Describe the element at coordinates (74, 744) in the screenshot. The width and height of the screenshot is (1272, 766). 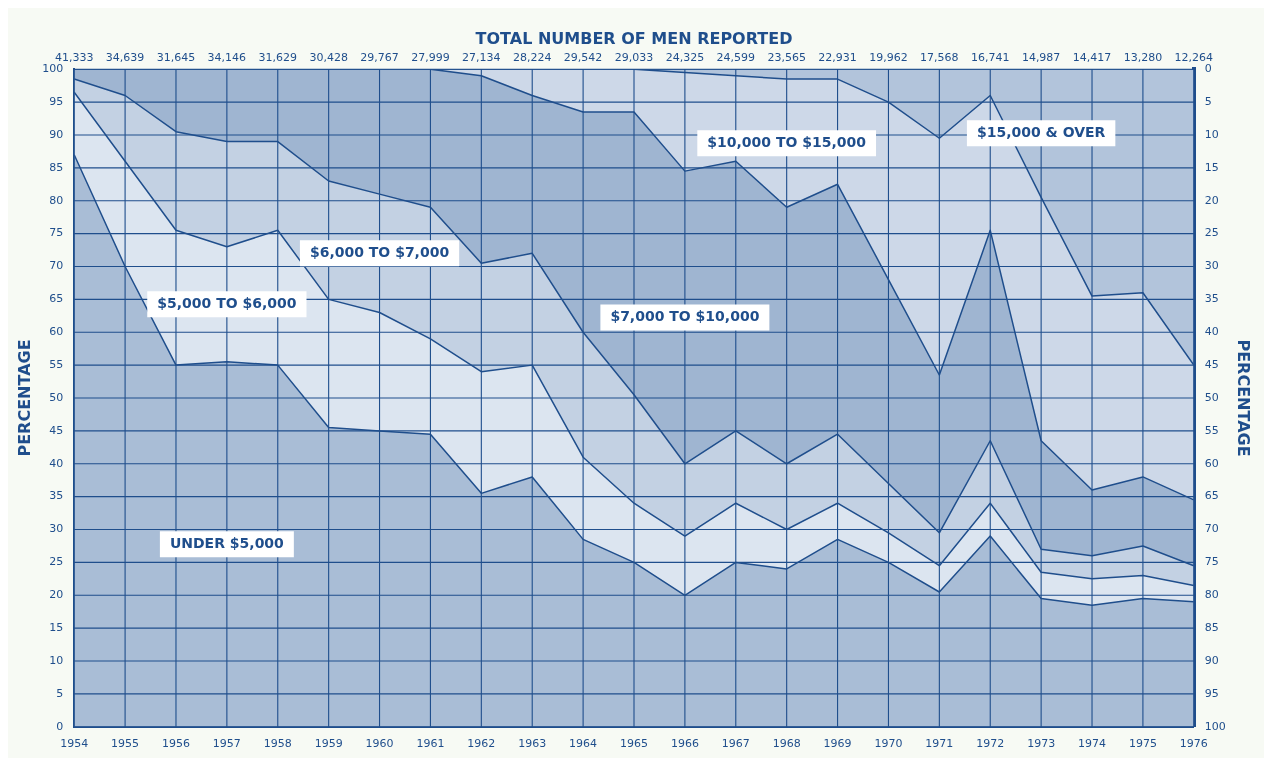
I see `x-tick-label: 1954` at that location.